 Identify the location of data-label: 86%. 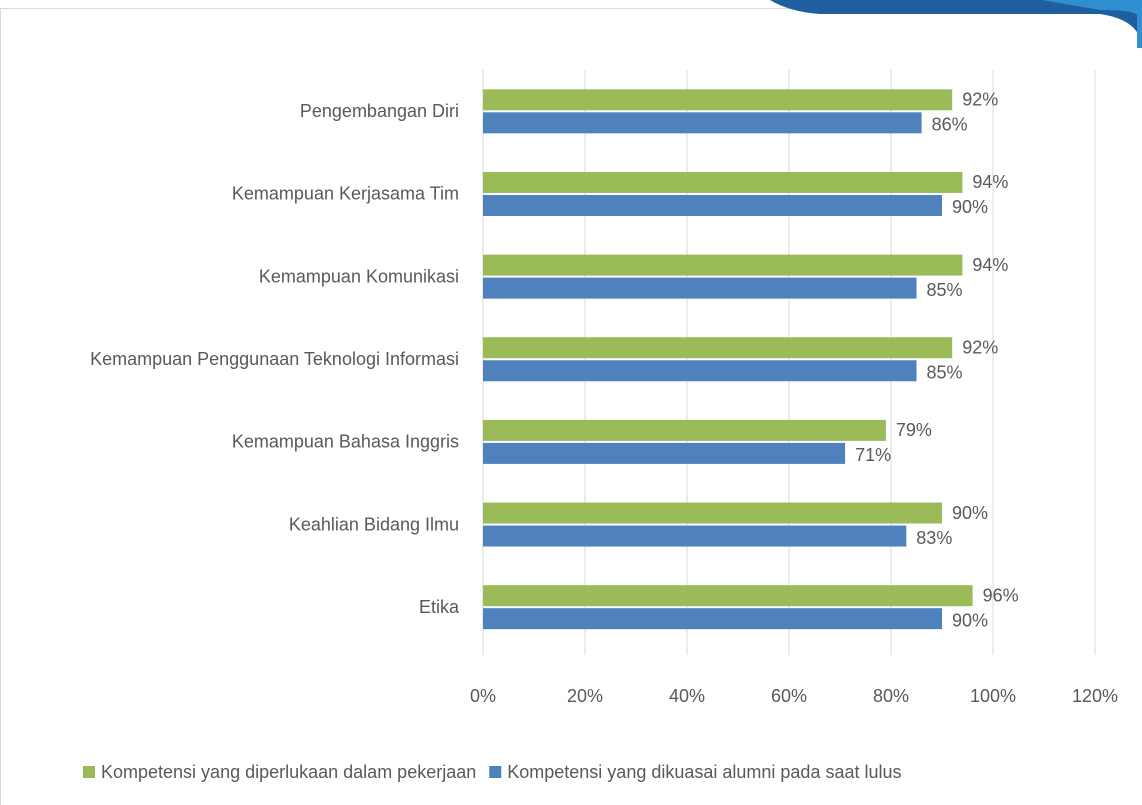
(950, 125).